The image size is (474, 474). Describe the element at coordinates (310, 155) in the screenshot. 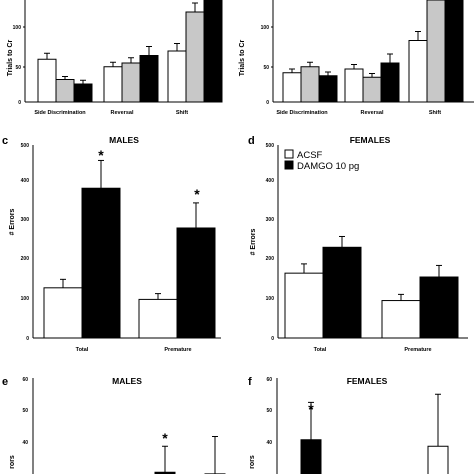

I see `legend-label-acsf: ACSF` at that location.